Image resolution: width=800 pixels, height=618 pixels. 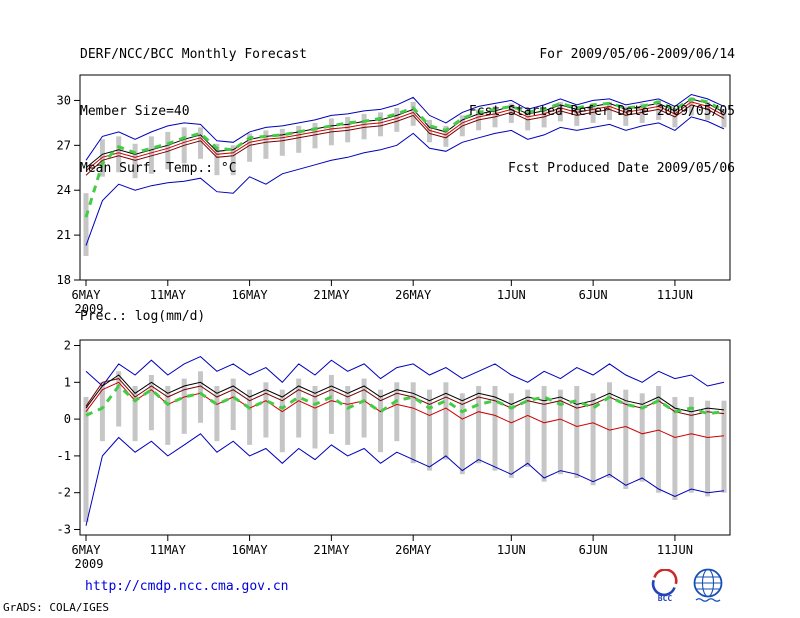 I want to click on svg-text: 27, so click(x=64, y=145).